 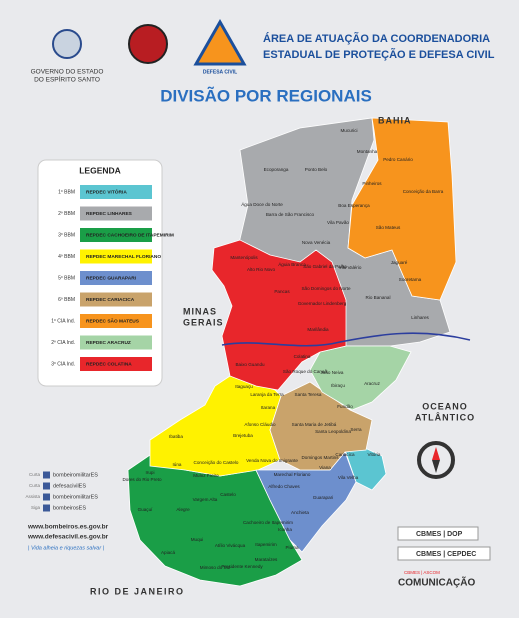 What do you see at coordinates (316, 169) in the screenshot?
I see `city-label: Ponto Belo` at bounding box center [316, 169].